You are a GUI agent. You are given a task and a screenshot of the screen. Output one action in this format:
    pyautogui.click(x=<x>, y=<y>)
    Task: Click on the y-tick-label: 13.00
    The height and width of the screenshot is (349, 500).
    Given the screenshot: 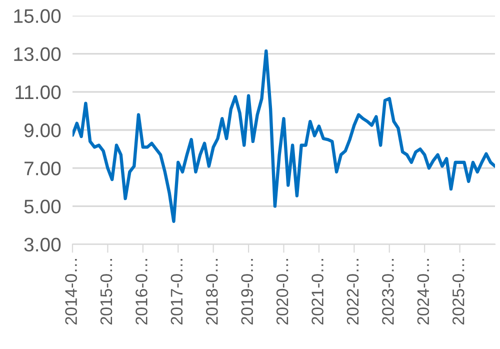 What is the action you would take?
    pyautogui.click(x=37, y=54)
    